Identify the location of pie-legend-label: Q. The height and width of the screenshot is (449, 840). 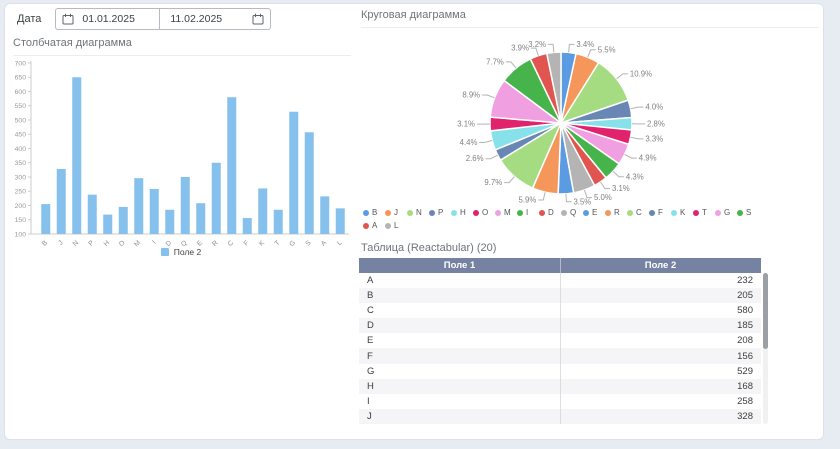
(573, 212).